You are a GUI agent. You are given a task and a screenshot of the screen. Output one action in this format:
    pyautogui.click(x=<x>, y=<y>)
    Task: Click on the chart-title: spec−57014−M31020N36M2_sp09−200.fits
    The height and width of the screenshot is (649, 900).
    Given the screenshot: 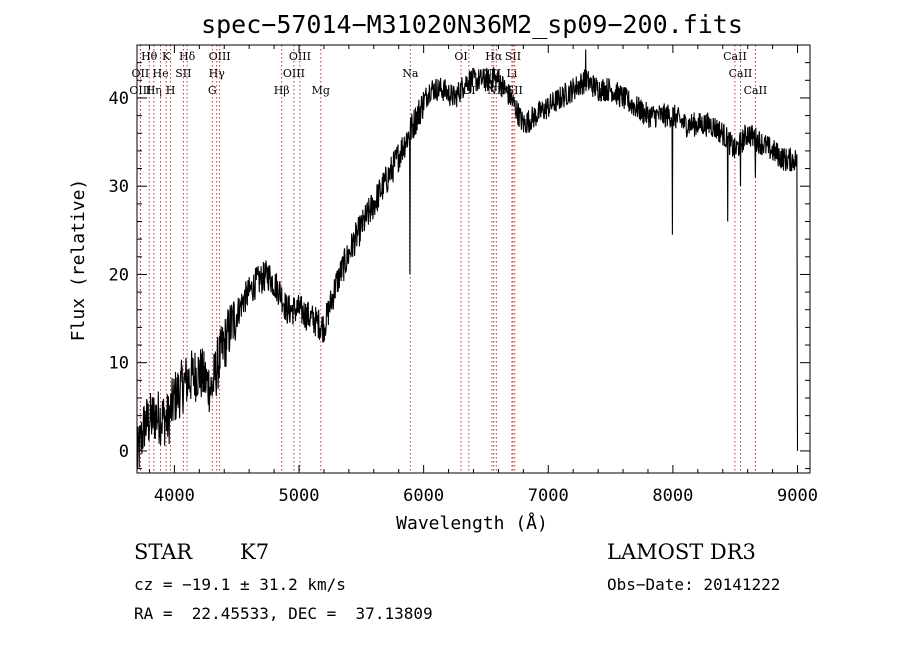 What is the action you would take?
    pyautogui.click(x=472, y=24)
    